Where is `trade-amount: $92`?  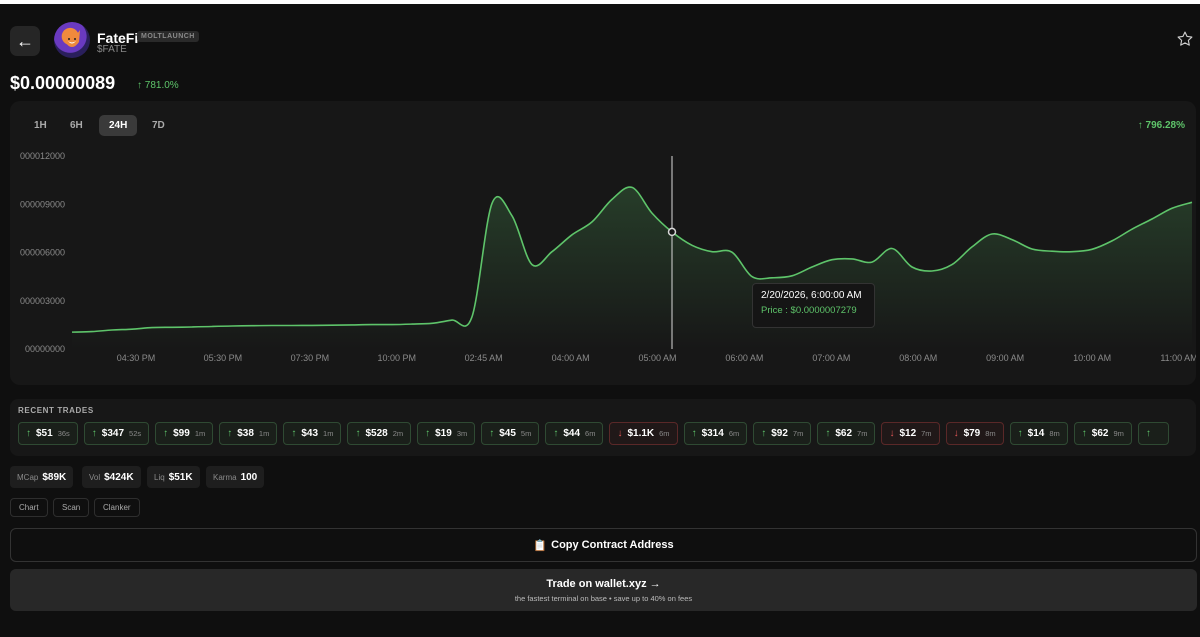
trade-amount: $92 is located at coordinates (779, 433).